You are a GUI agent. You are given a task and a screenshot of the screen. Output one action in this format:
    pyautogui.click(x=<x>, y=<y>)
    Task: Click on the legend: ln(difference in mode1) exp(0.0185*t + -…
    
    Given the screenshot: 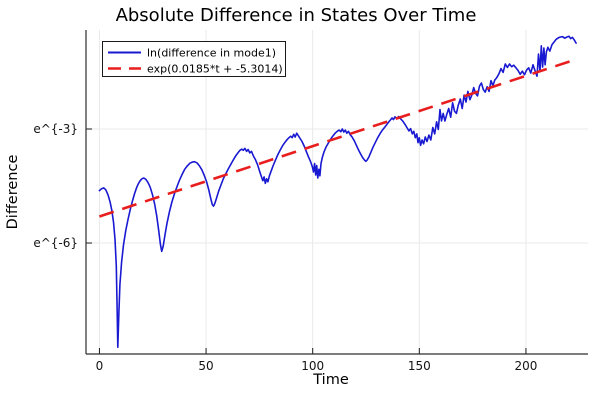 What is the action you would take?
    pyautogui.click(x=194, y=59)
    